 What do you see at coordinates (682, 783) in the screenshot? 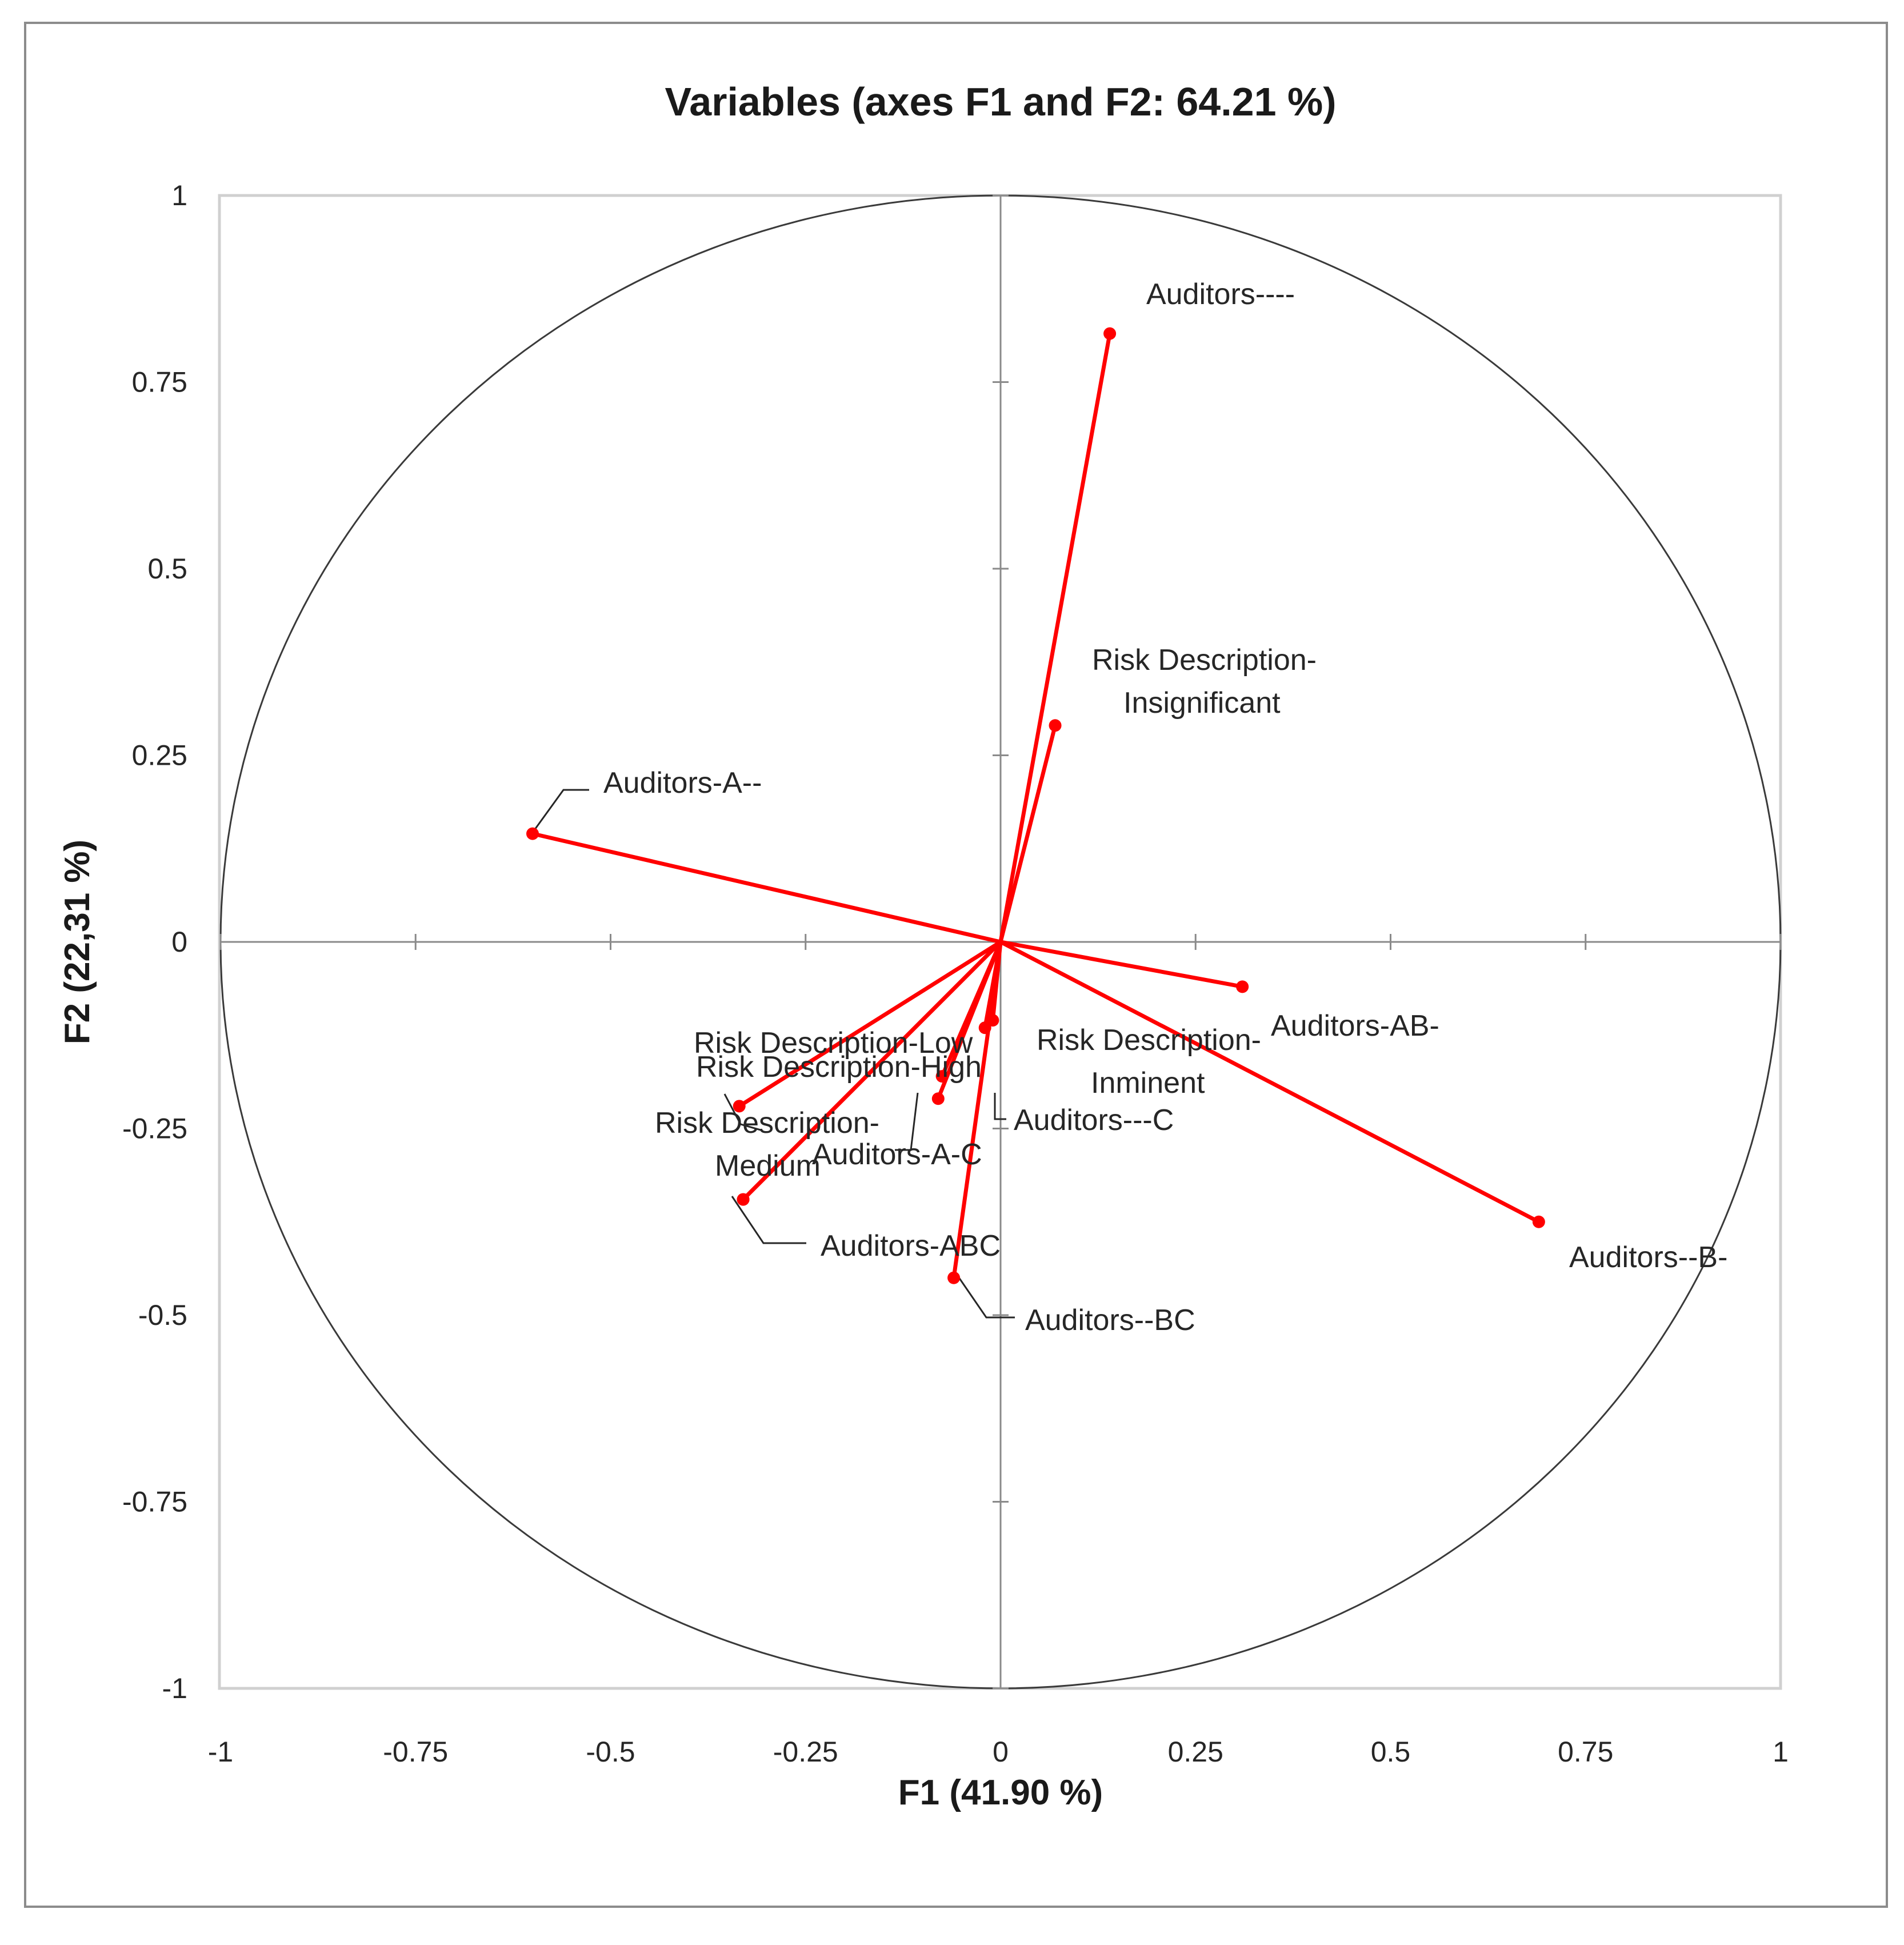
I see `data-point-label: Auditors-A--` at bounding box center [682, 783].